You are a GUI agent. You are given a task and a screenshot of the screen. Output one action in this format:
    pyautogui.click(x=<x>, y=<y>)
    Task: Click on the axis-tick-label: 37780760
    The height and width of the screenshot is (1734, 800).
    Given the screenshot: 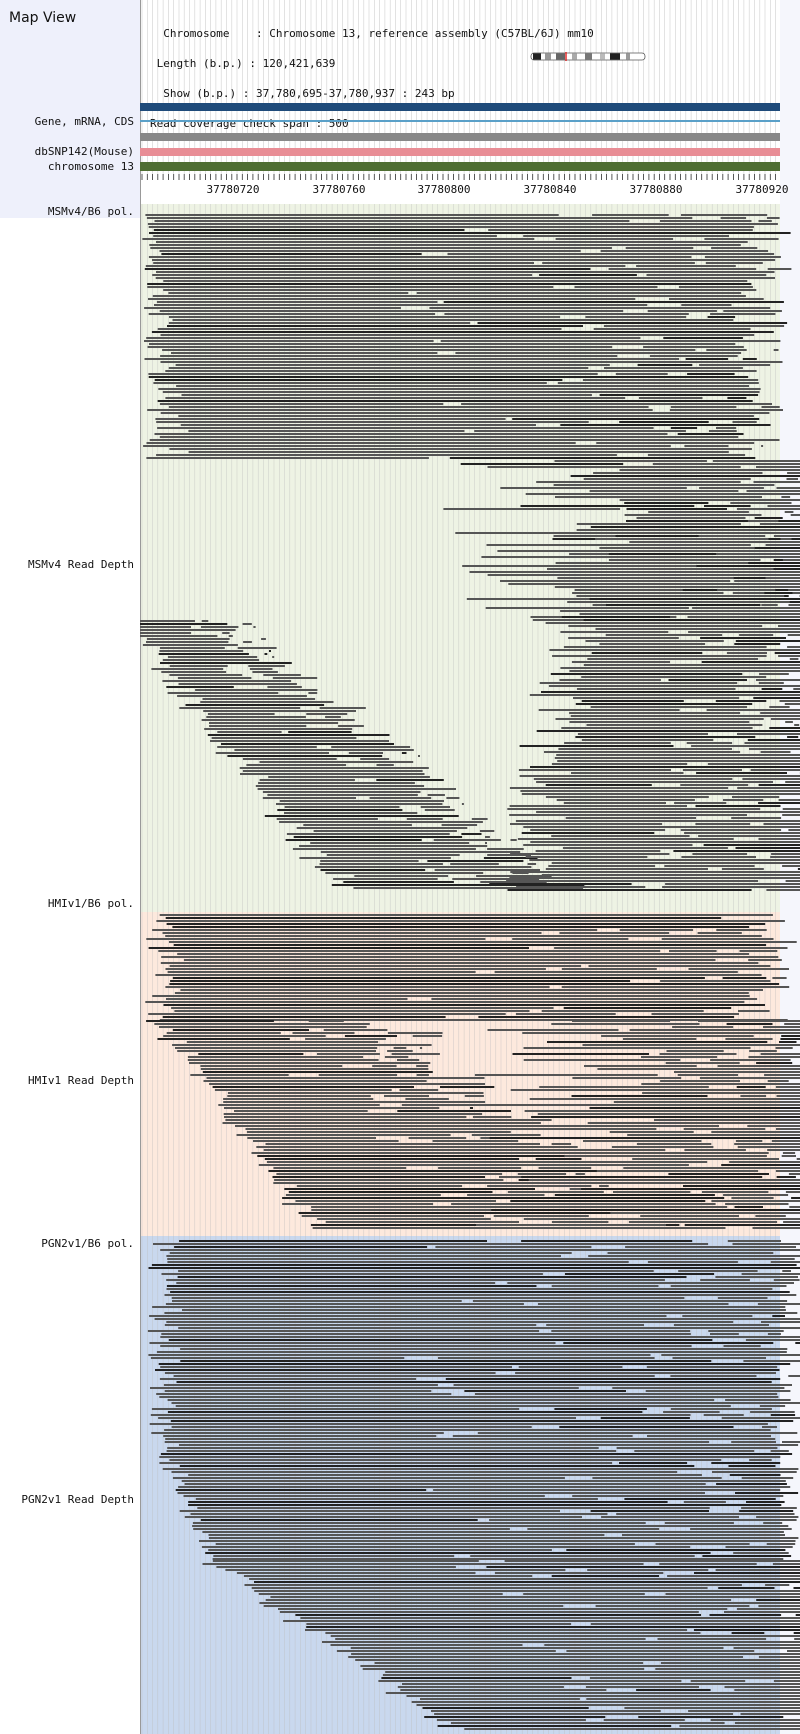 What is the action you would take?
    pyautogui.click(x=339, y=189)
    